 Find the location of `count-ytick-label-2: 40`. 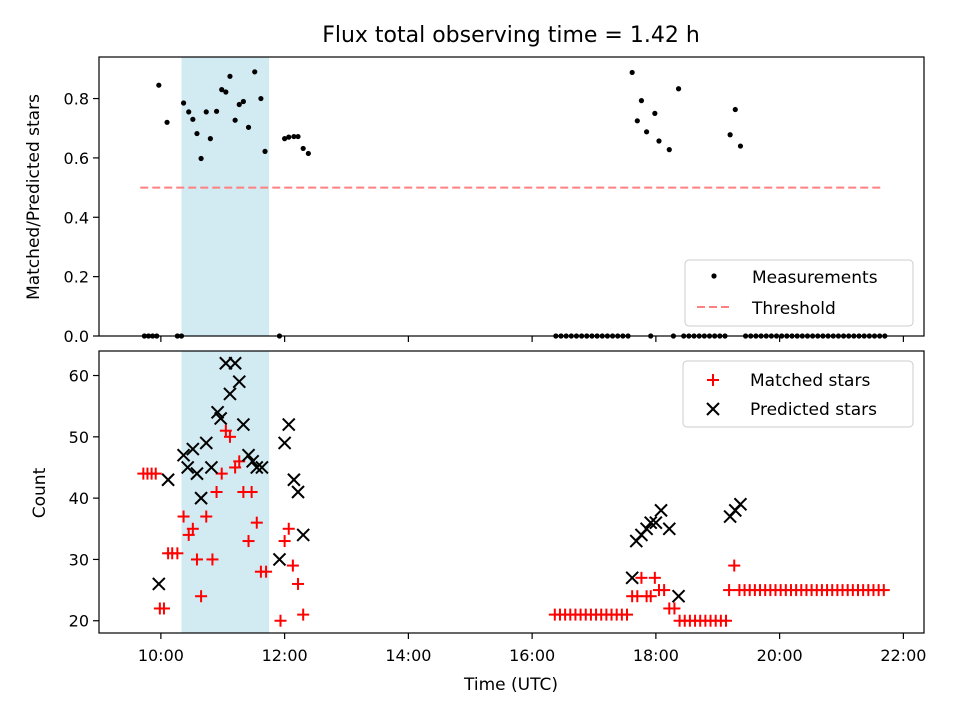

count-ytick-label-2: 40 is located at coordinates (79, 498).